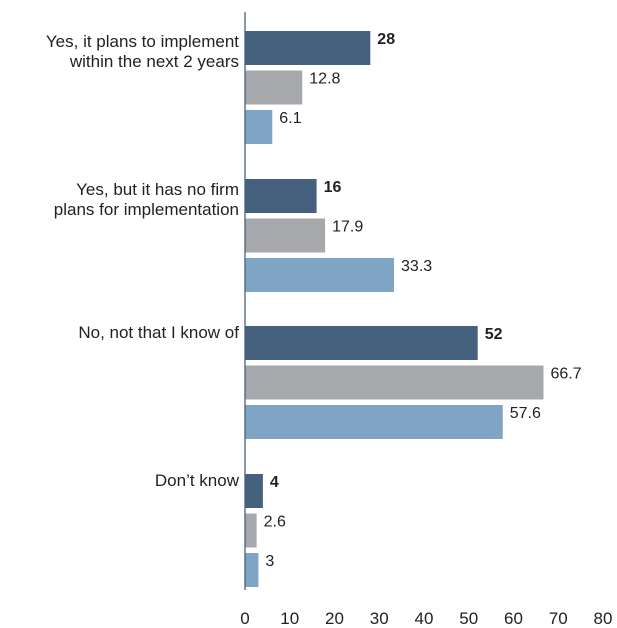 Image resolution: width=617 pixels, height=628 pixels. What do you see at coordinates (394, 382) in the screenshot?
I see `bar-series2-cat3` at bounding box center [394, 382].